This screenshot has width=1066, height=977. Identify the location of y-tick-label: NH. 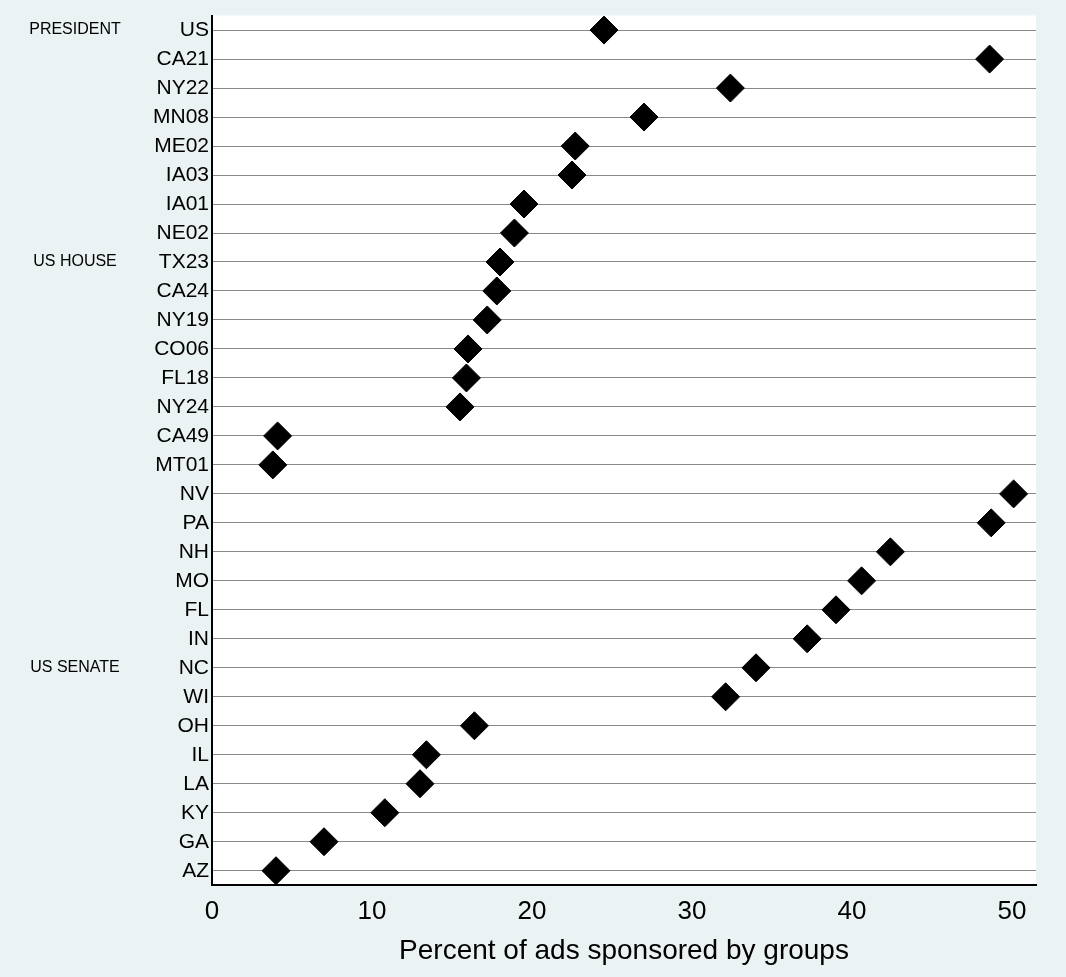
(194, 550).